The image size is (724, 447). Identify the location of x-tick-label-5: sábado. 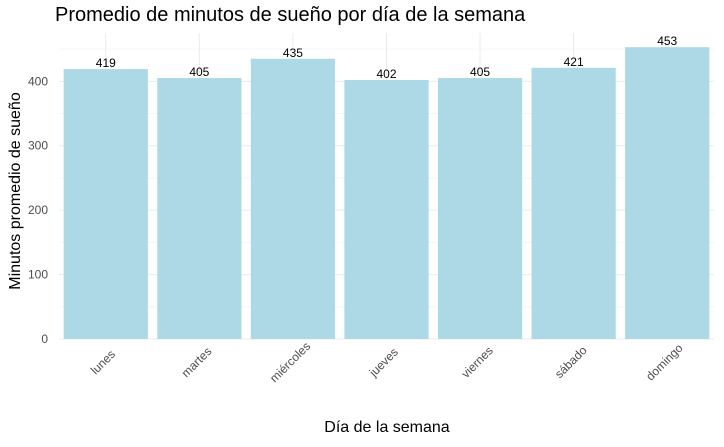
(571, 362).